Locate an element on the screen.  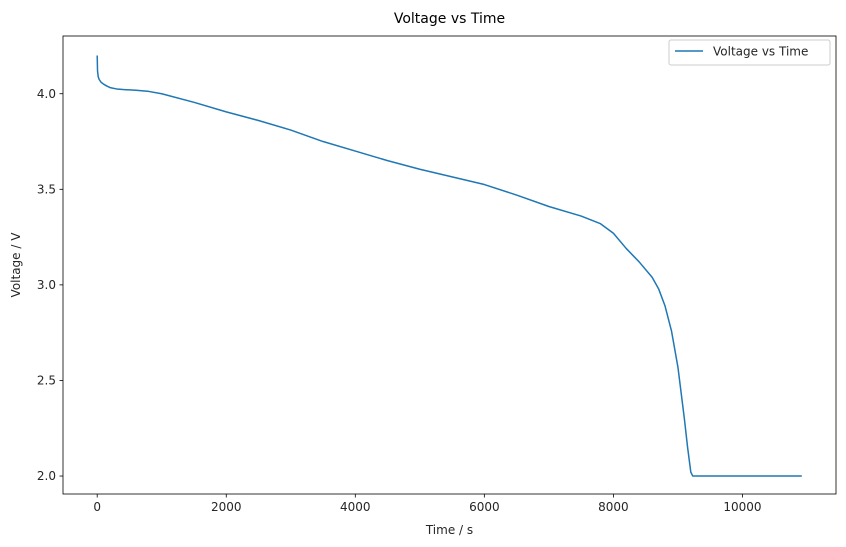
x-tick-label: 8000 is located at coordinates (613, 507).